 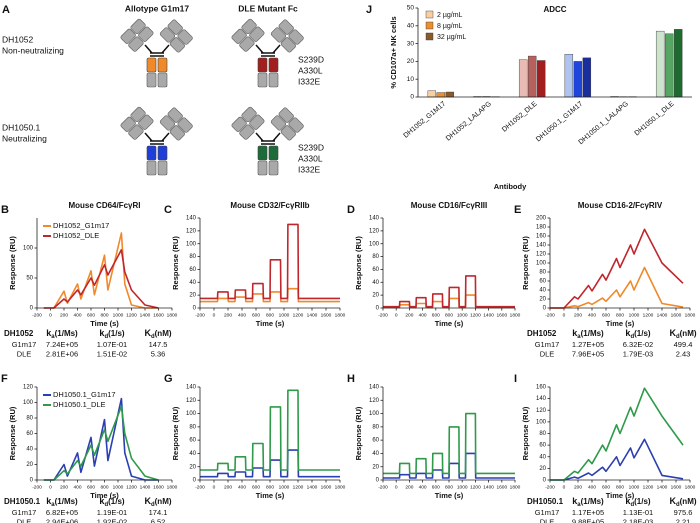 What do you see at coordinates (541, 237) in the screenshot?
I see `y-tick-label: 160` at bounding box center [541, 237].